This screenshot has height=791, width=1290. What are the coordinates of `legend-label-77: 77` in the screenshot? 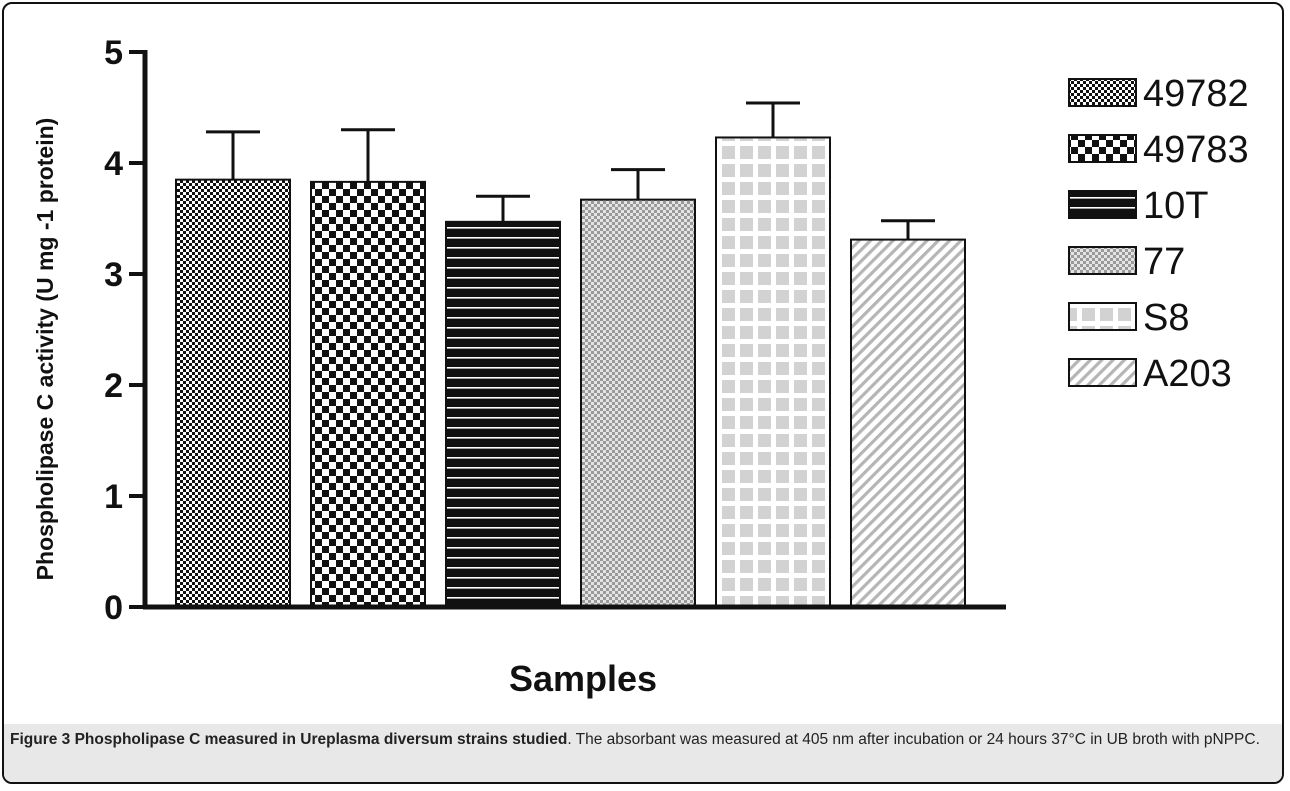 It's located at (1164, 262).